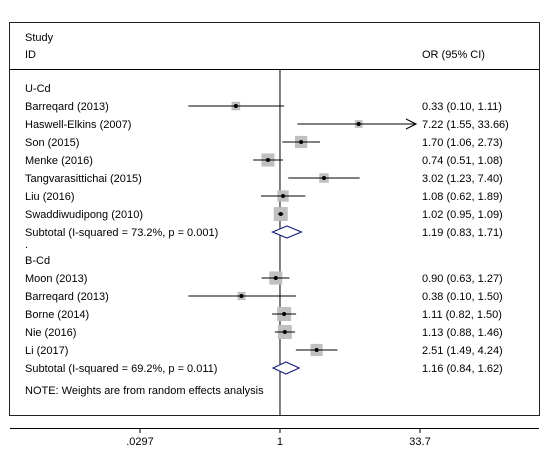 This screenshot has height=460, width=550. Describe the element at coordinates (462, 161) in the screenshot. I see `study-ci-text: 0.74 (0.51, 1.08)` at that location.